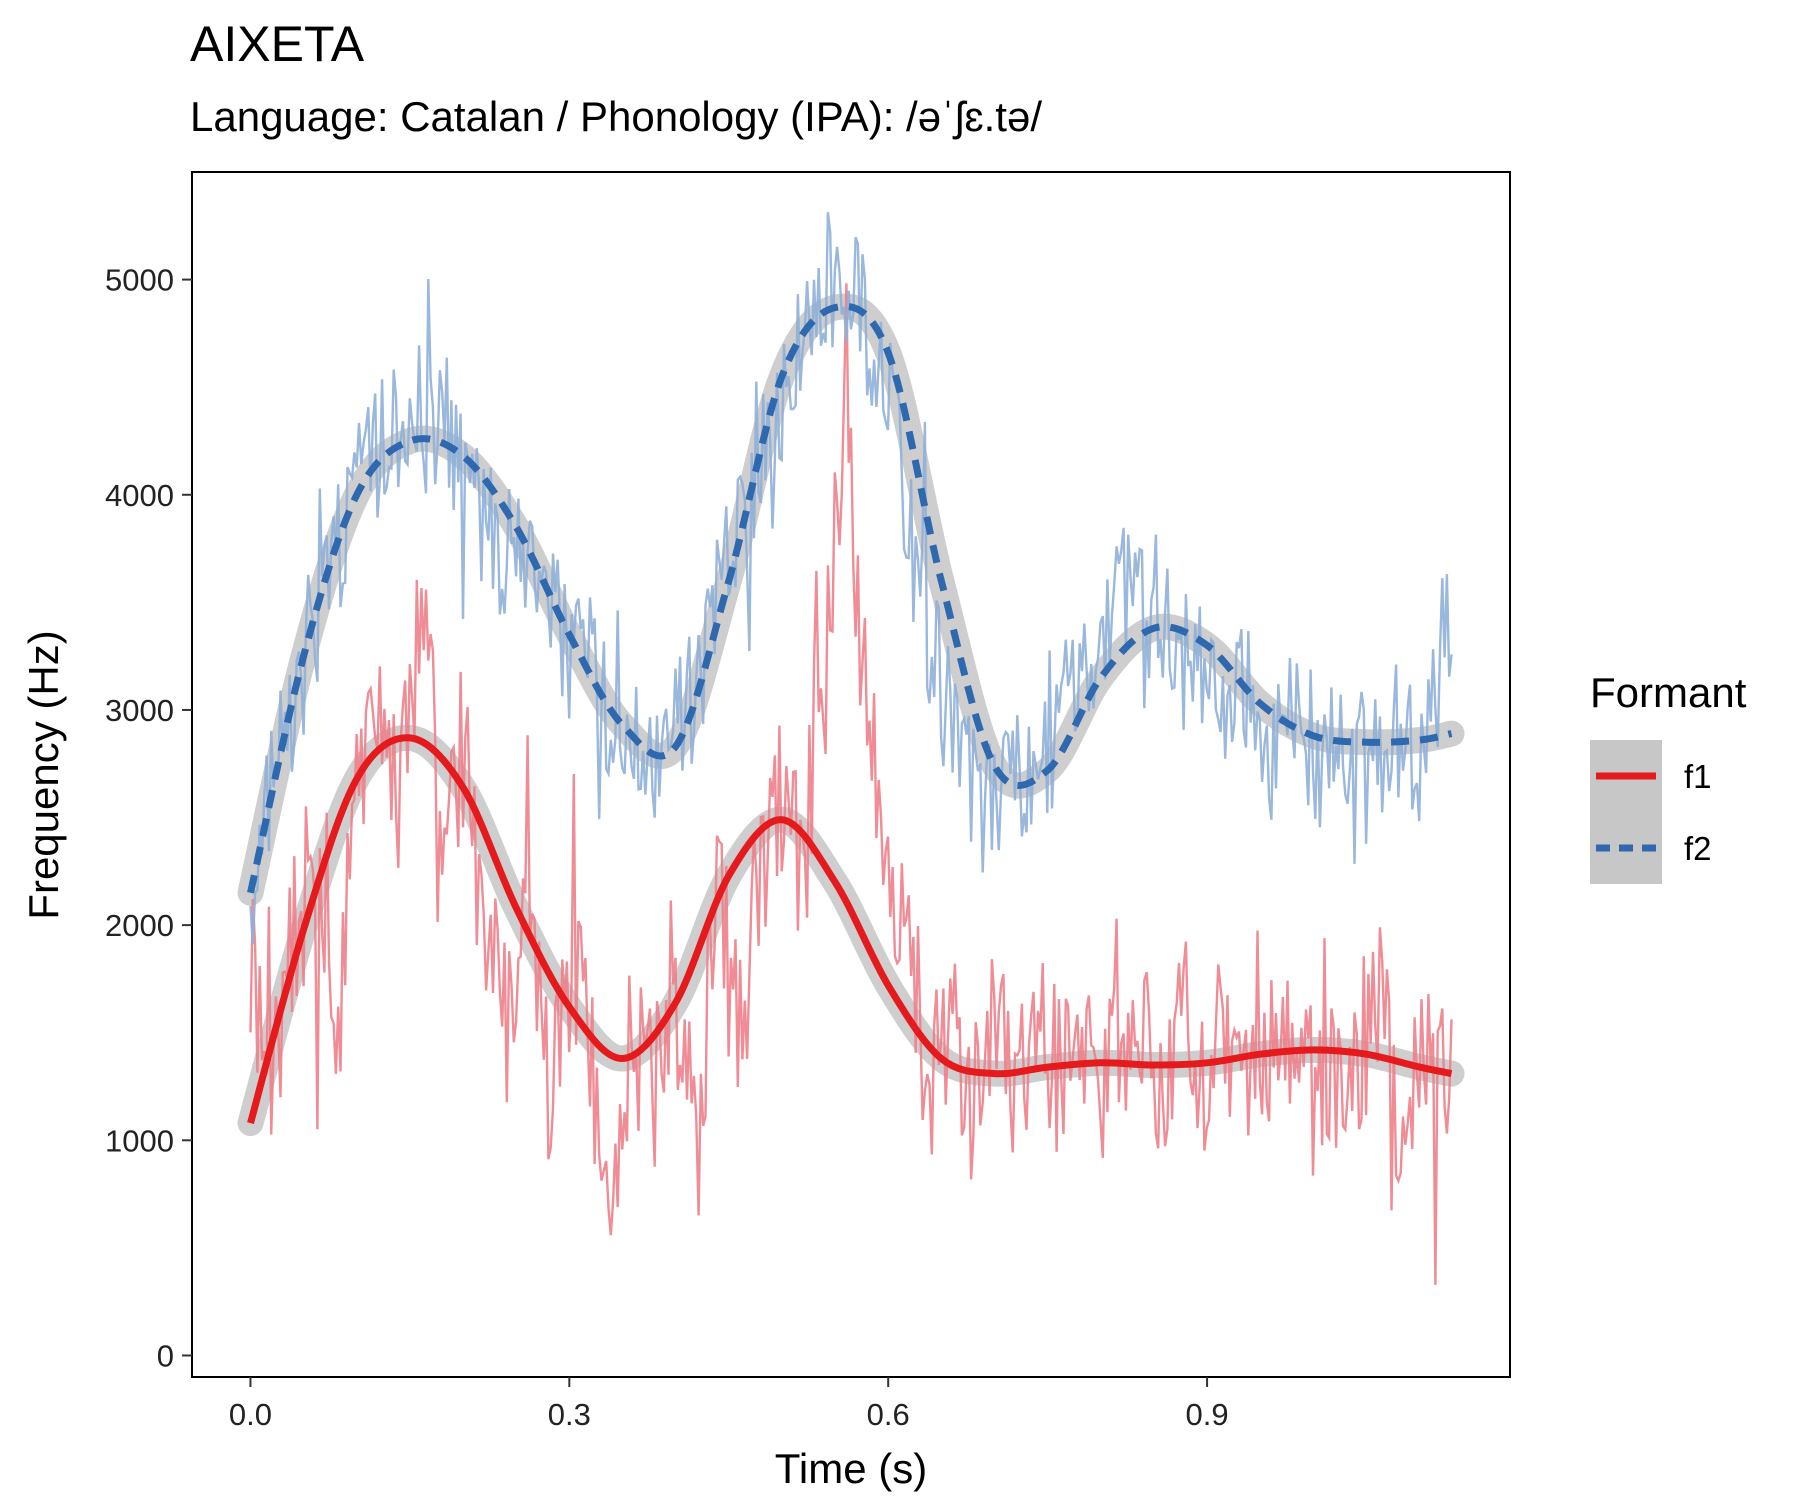 The image size is (1800, 1500). I want to click on x-tick-label: 0.9, so click(1207, 1414).